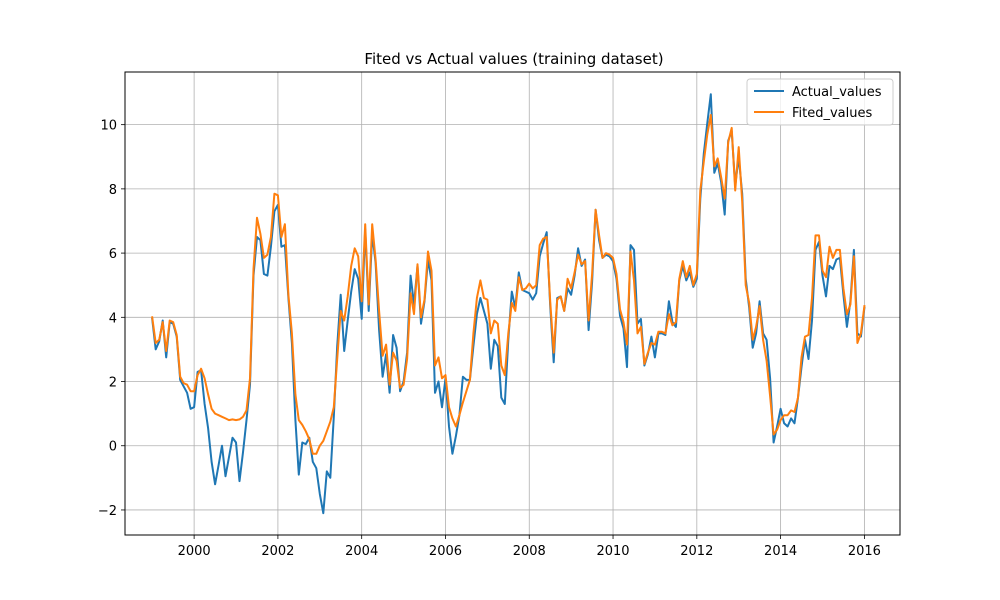  What do you see at coordinates (529, 551) in the screenshot?
I see `x-tick-label: 2008` at bounding box center [529, 551].